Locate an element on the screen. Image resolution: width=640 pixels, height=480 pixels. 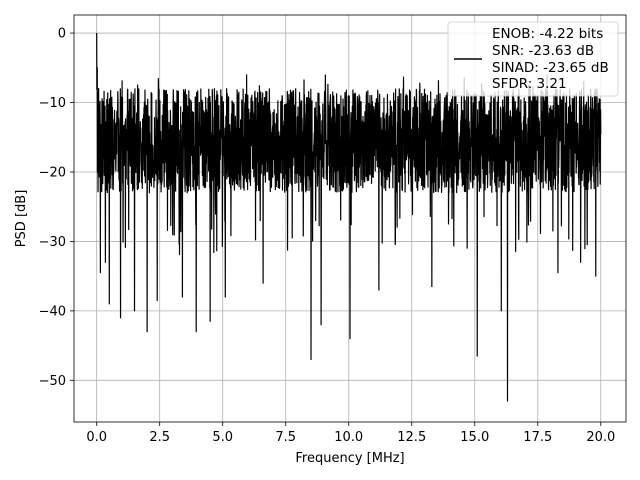
x-tick-label: 5.0 is located at coordinates (222, 437).